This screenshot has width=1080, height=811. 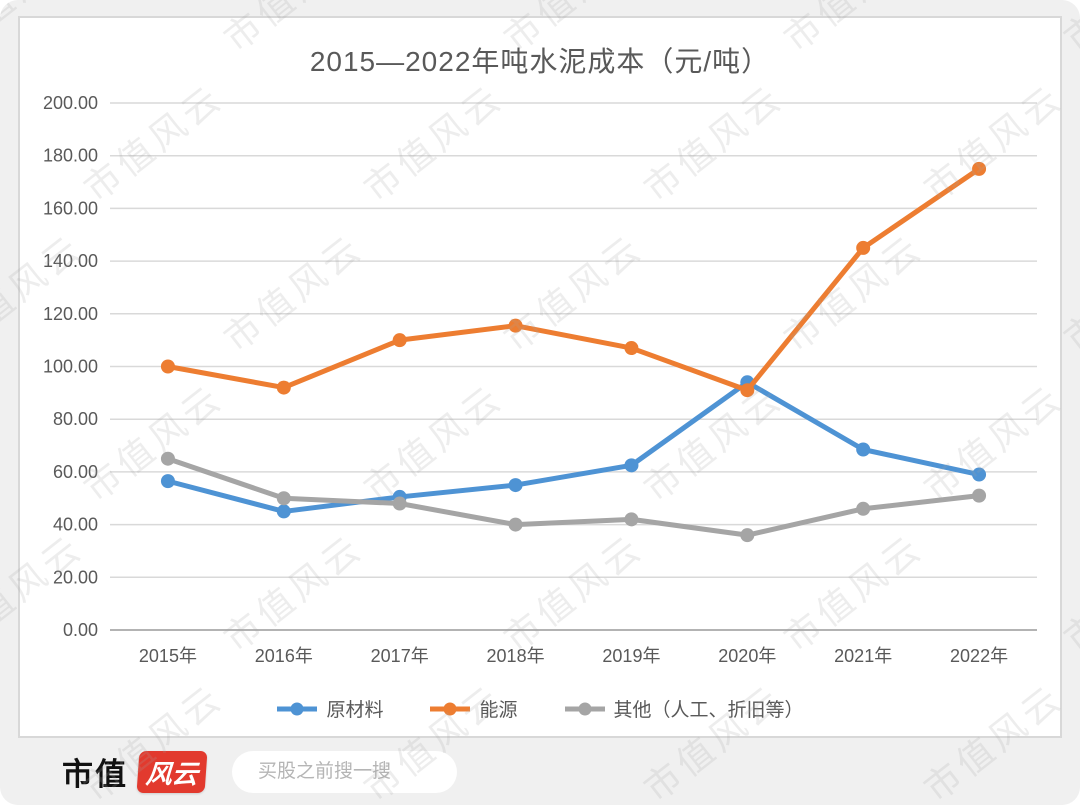 What do you see at coordinates (135, 771) in the screenshot?
I see `brand-logo: 市值 风云` at bounding box center [135, 771].